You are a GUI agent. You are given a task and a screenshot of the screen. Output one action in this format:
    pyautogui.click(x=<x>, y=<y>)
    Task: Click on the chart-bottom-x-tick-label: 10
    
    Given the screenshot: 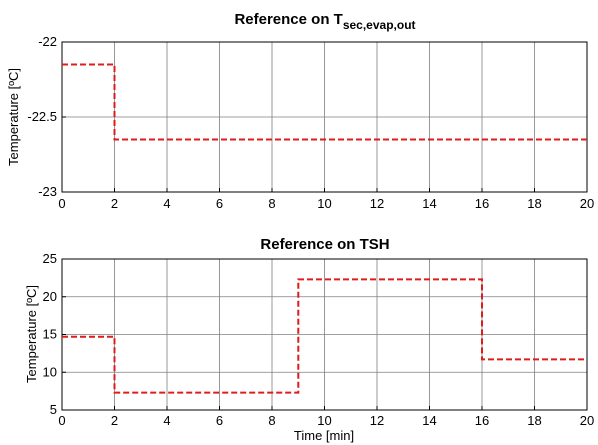 What is the action you would take?
    pyautogui.click(x=324, y=420)
    